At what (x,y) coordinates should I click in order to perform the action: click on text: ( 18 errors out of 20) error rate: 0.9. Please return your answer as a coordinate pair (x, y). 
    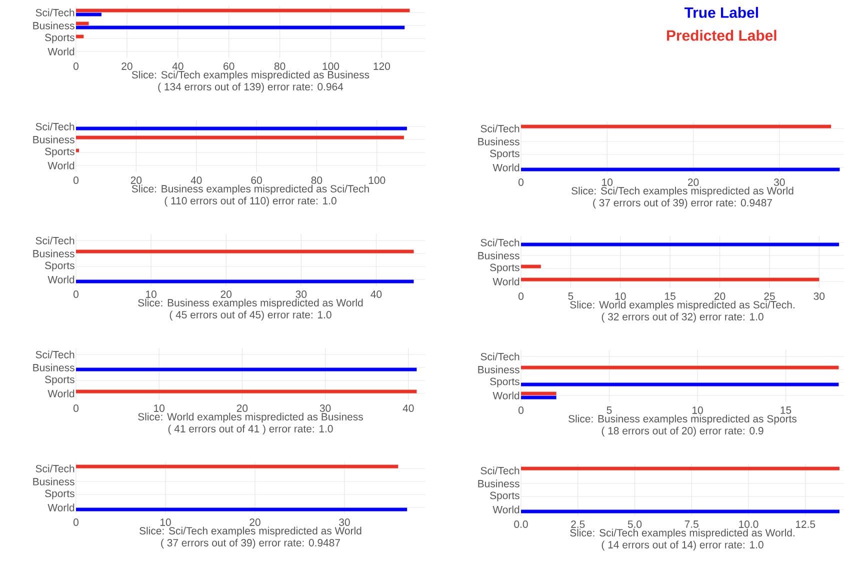
    Looking at the image, I should click on (683, 431).